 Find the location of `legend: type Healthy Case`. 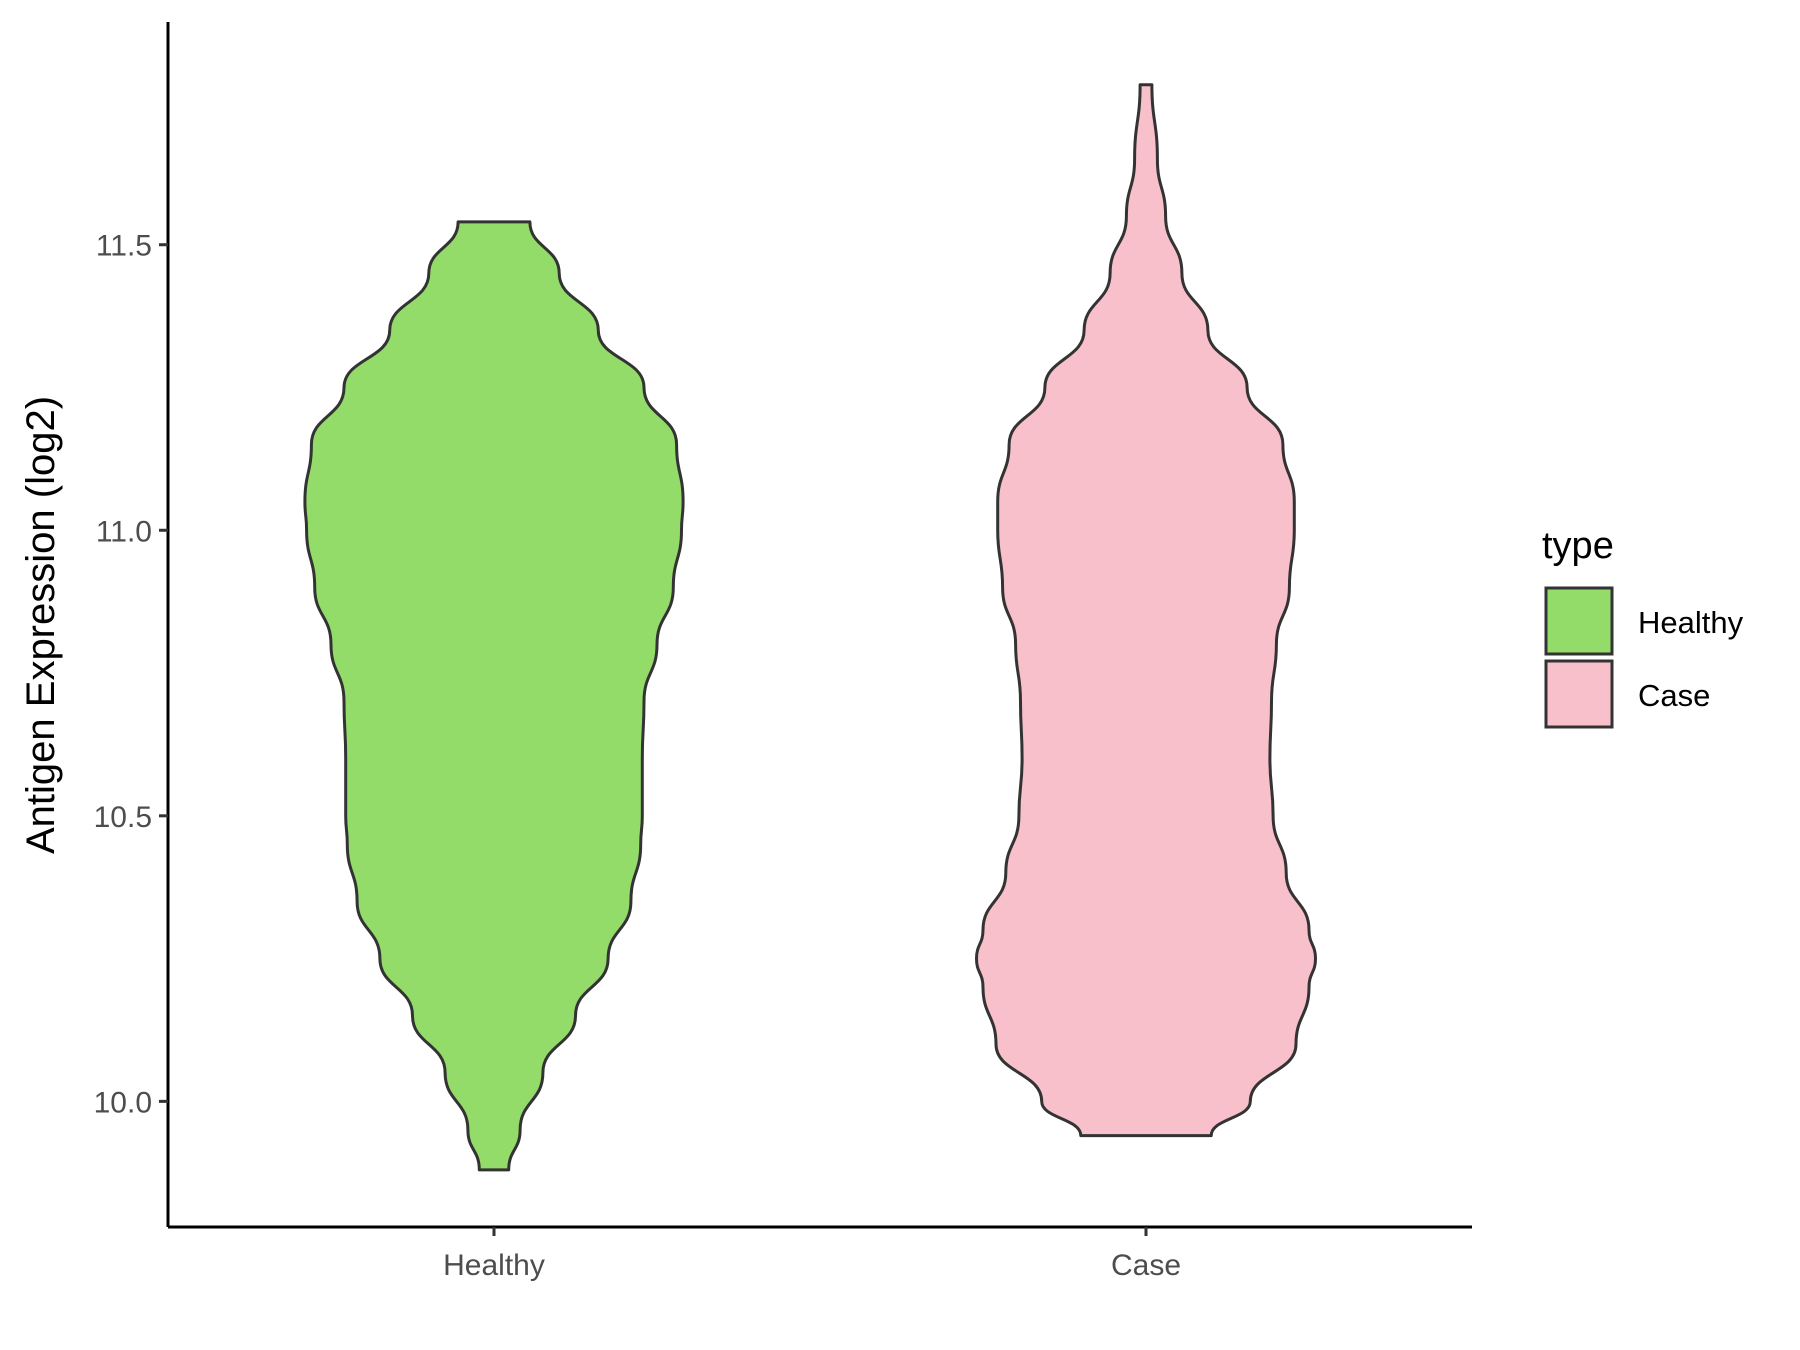

legend: type Healthy Case is located at coordinates (1643, 627).